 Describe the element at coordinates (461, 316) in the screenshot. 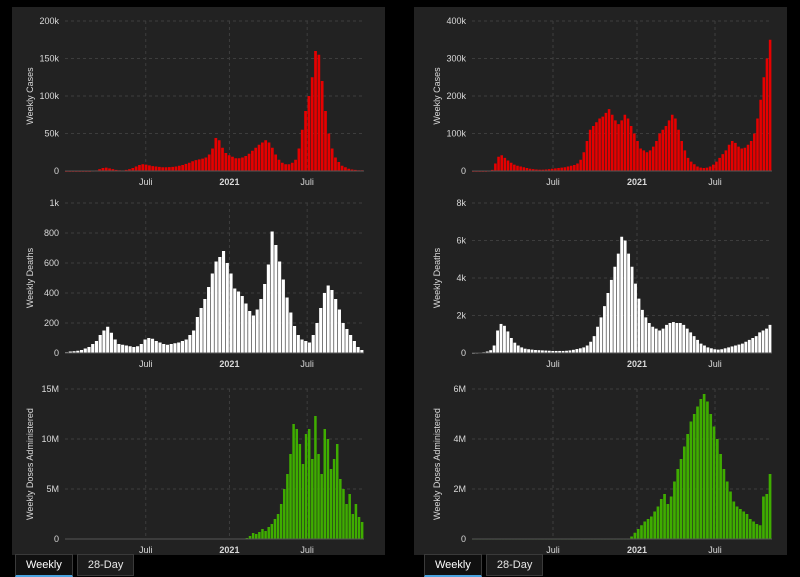

I see `y-tick-label: 2k` at that location.